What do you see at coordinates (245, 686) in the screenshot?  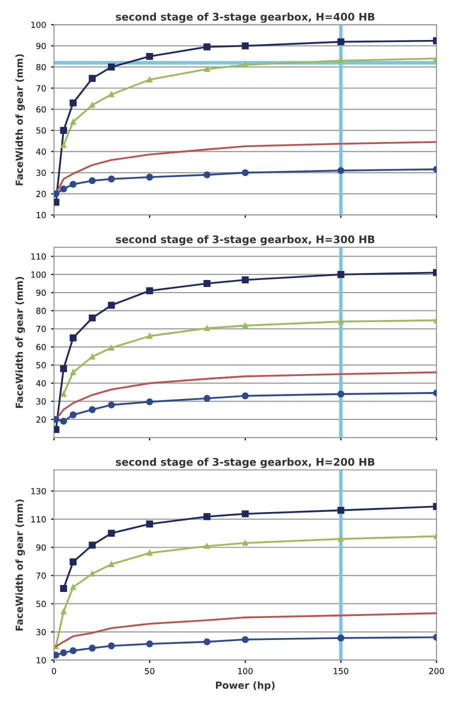 I see `x-axis-title: Power (hp)` at bounding box center [245, 686].